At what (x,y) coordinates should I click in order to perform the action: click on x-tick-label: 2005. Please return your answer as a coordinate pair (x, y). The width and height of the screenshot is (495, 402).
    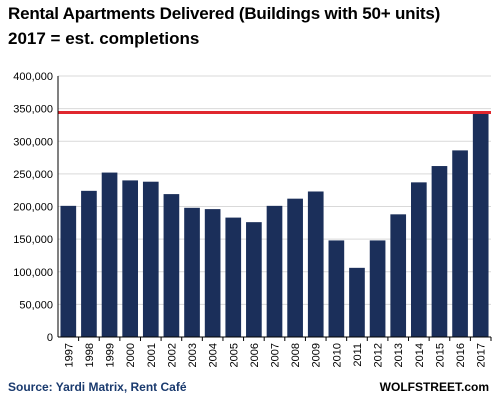
    Looking at the image, I should click on (234, 355).